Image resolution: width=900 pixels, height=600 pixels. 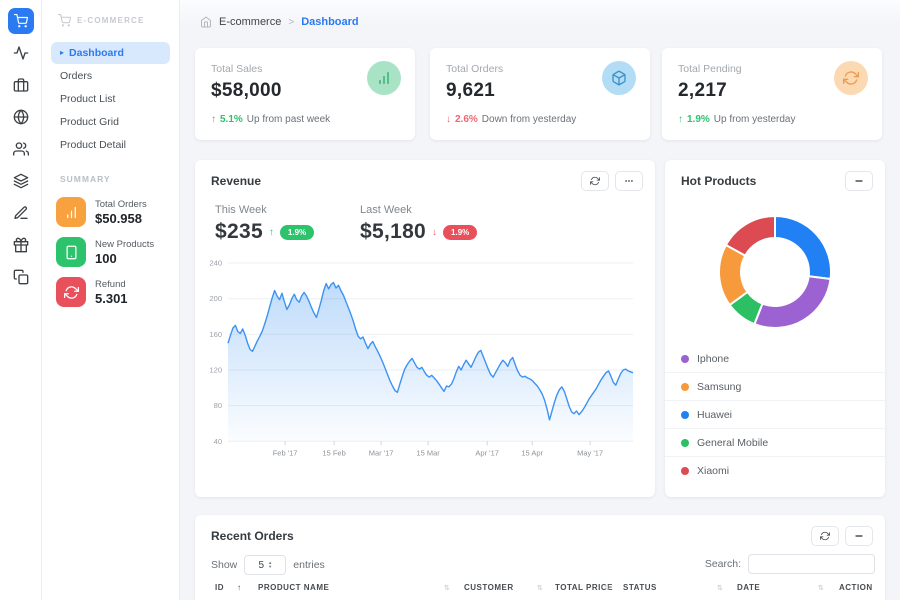 I want to click on donut-slice-xiaomi, so click(x=750, y=236).